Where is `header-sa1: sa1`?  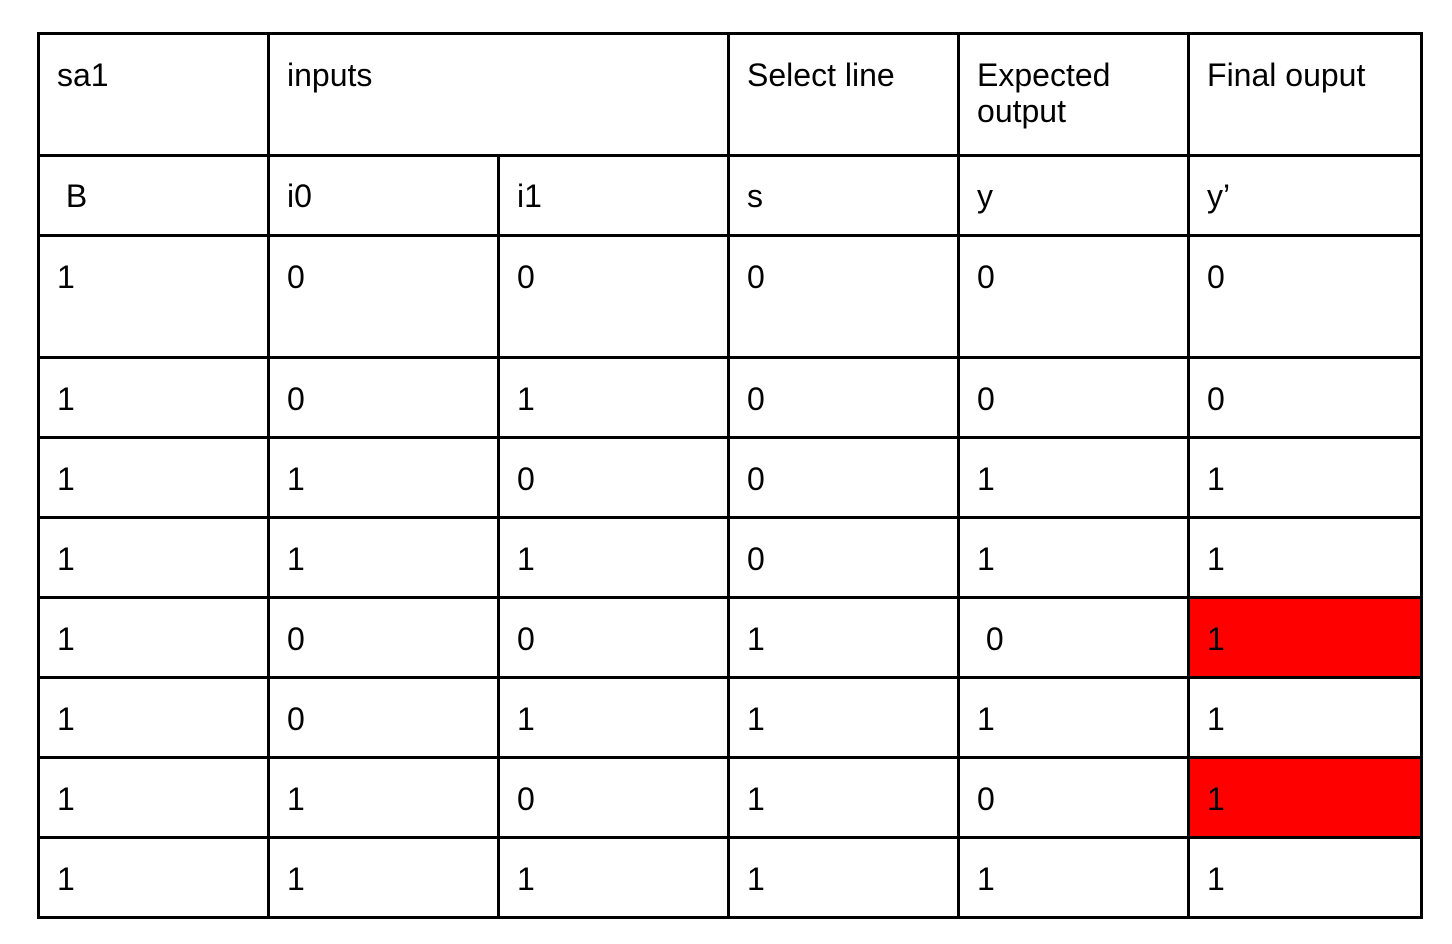
header-sa1: sa1 is located at coordinates (153, 94).